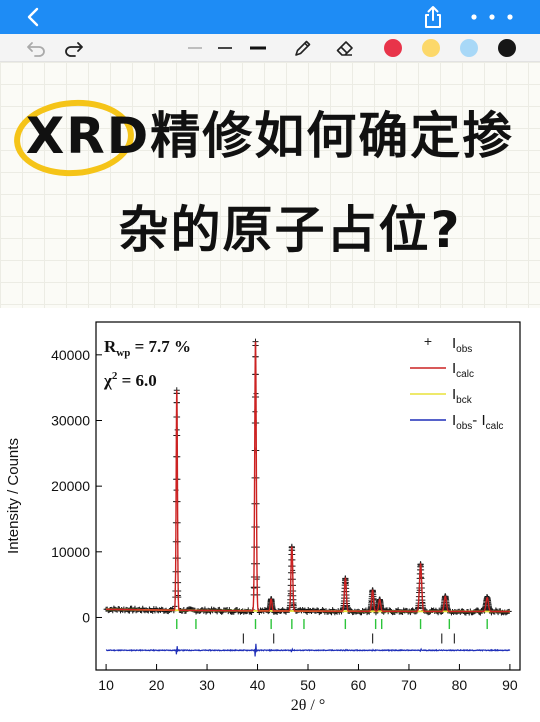  Describe the element at coordinates (70, 420) in the screenshot. I see `y-tick-label: 30000` at that location.